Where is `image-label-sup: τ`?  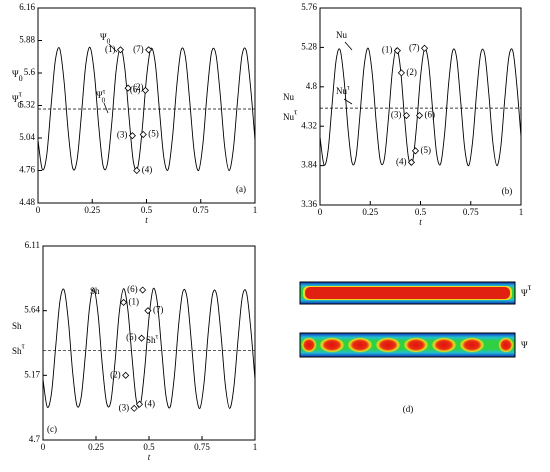 image-label-sup: τ is located at coordinates (530, 287).